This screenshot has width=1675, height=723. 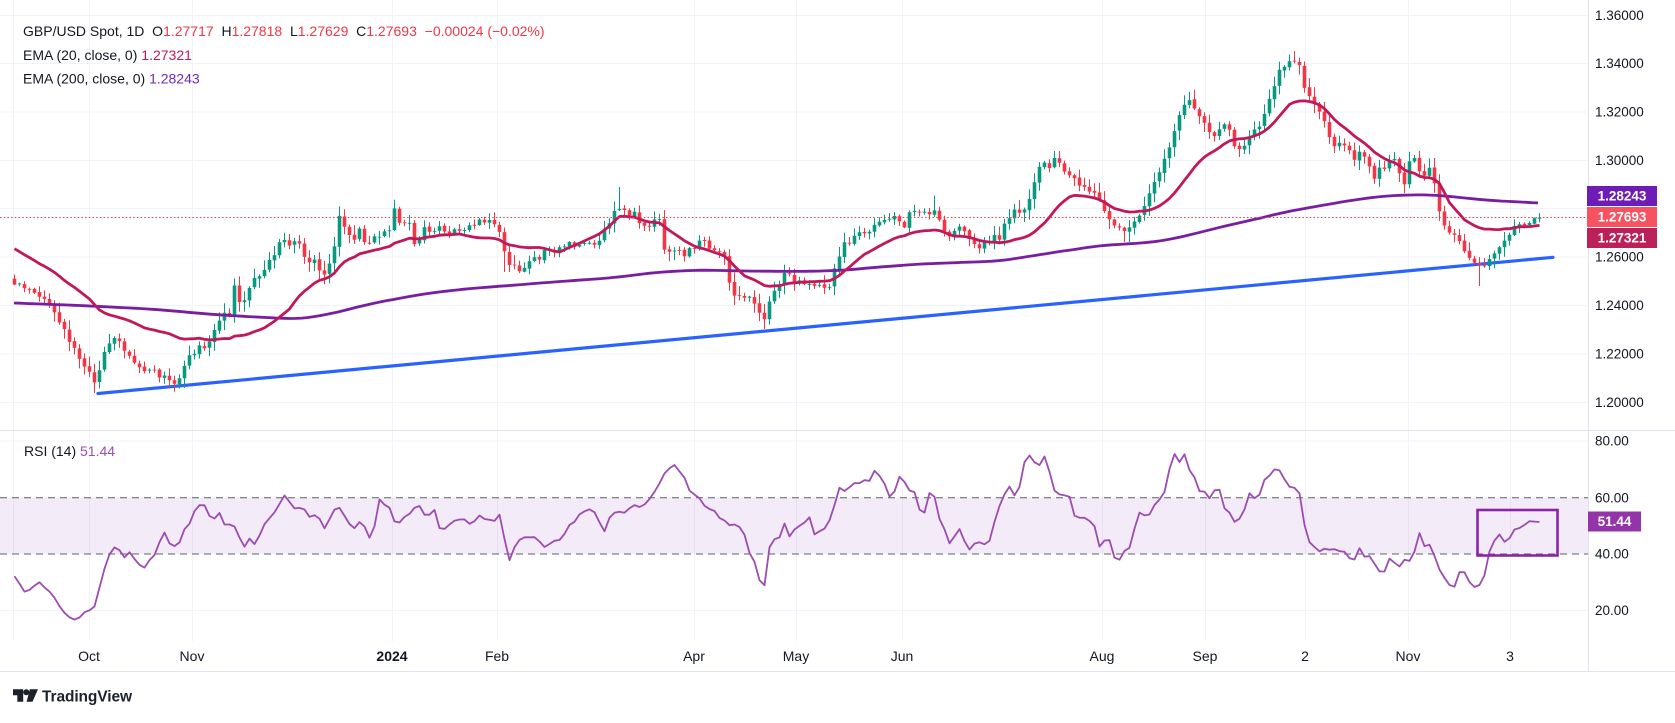 What do you see at coordinates (1619, 160) in the screenshot?
I see `svg-text: 1.30000` at bounding box center [1619, 160].